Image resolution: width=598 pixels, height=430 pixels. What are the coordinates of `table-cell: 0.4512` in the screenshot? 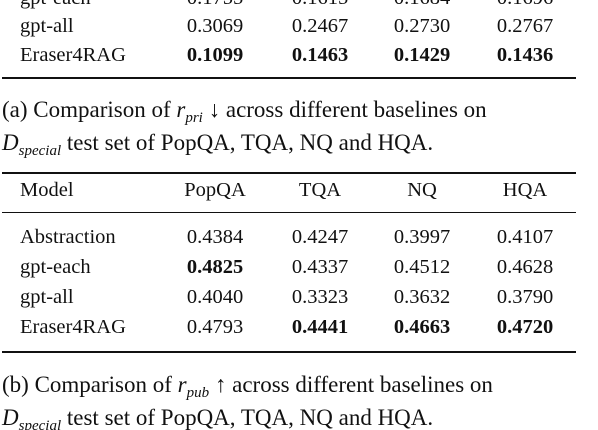 It's located at (422, 267).